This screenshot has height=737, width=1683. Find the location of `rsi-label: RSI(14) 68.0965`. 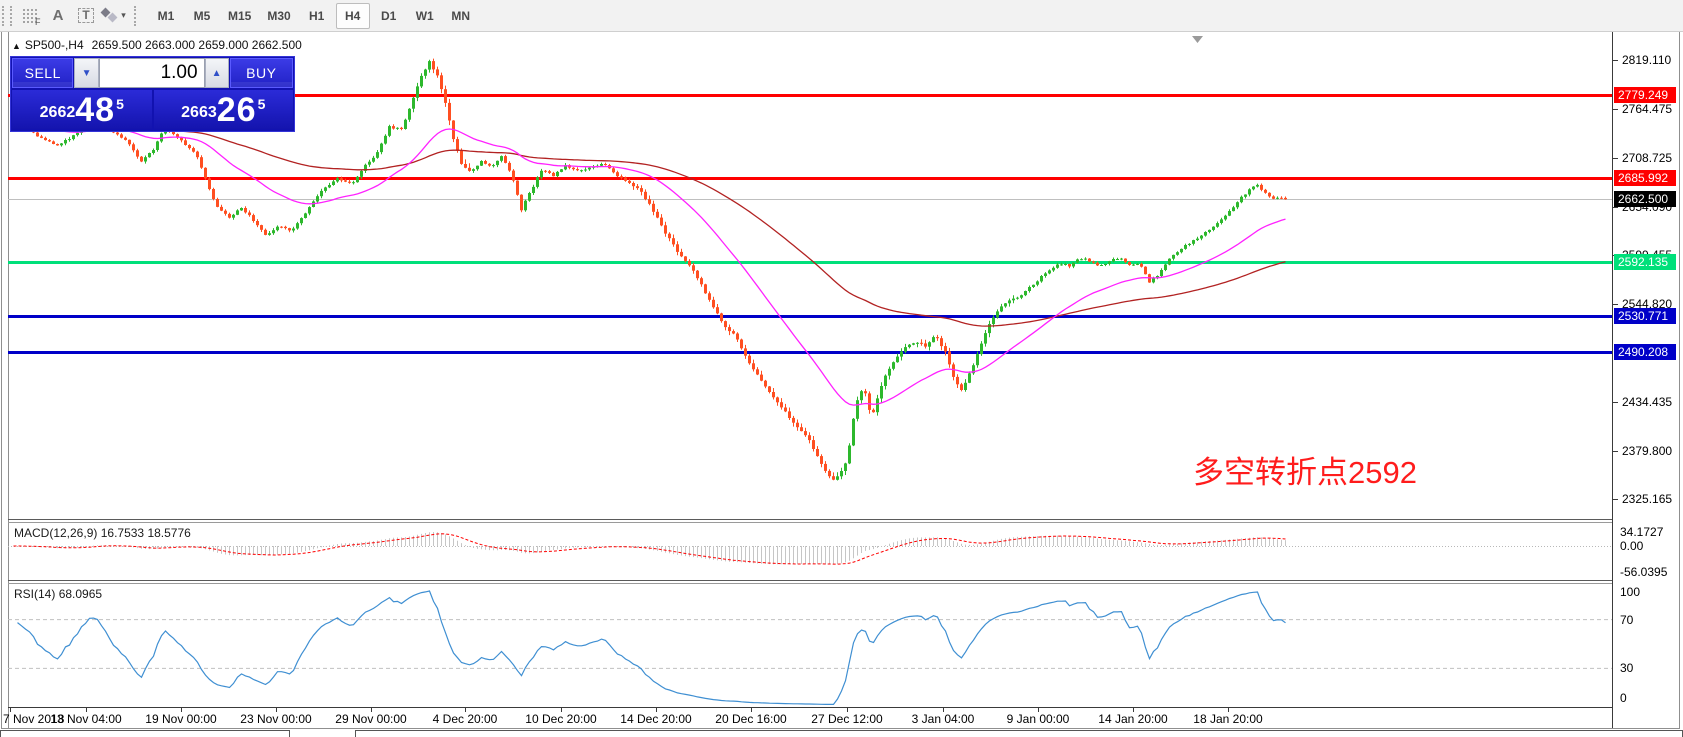

rsi-label: RSI(14) 68.0965 is located at coordinates (58, 594).